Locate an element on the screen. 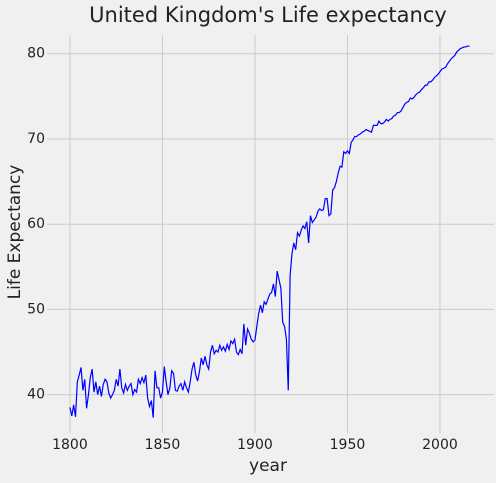  x-axis-label: year is located at coordinates (268, 466).